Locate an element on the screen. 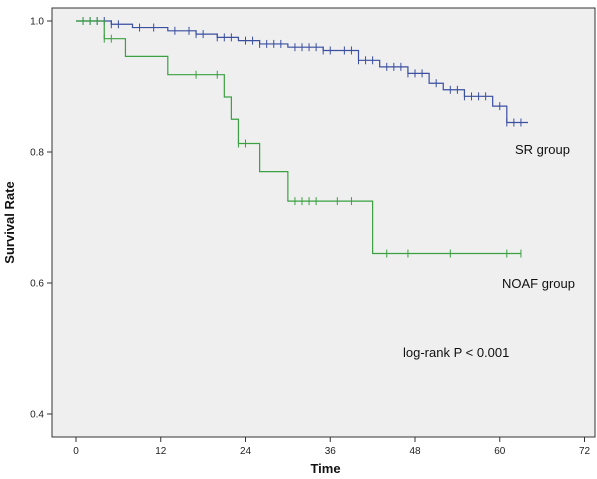 The width and height of the screenshot is (597, 479). x-tick-label: 60 is located at coordinates (500, 451).